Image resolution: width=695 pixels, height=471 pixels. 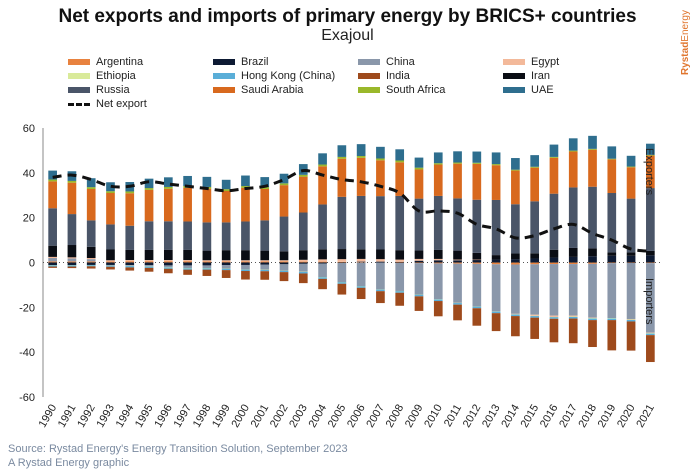 I want to click on legend-item-ethiopia: Ethiopia, so click(x=102, y=76).